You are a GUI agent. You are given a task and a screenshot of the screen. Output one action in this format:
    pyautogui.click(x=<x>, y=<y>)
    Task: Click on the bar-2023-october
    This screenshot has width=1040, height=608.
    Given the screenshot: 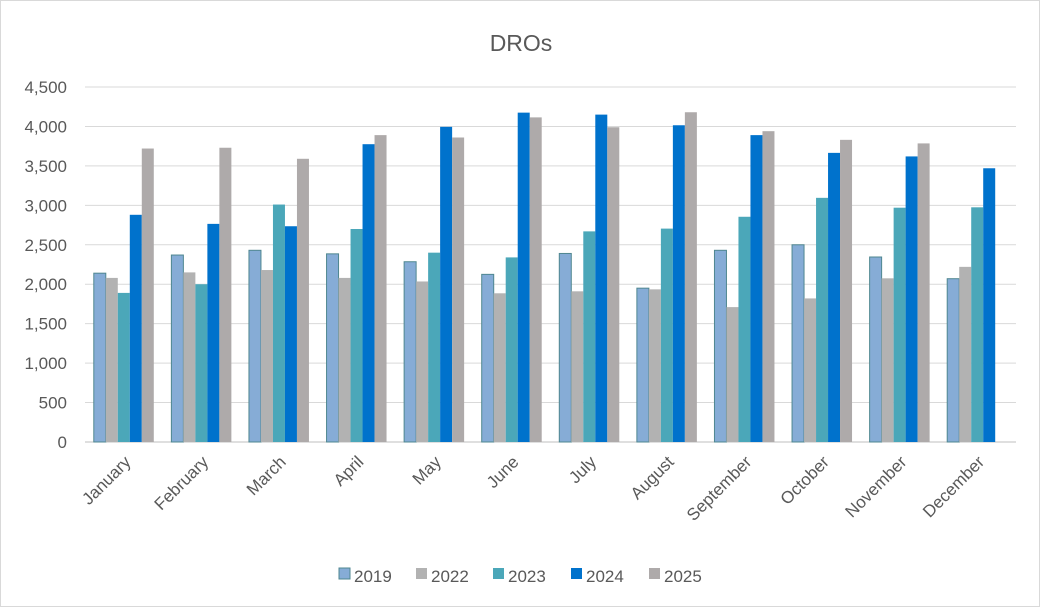 What is the action you would take?
    pyautogui.click(x=822, y=319)
    